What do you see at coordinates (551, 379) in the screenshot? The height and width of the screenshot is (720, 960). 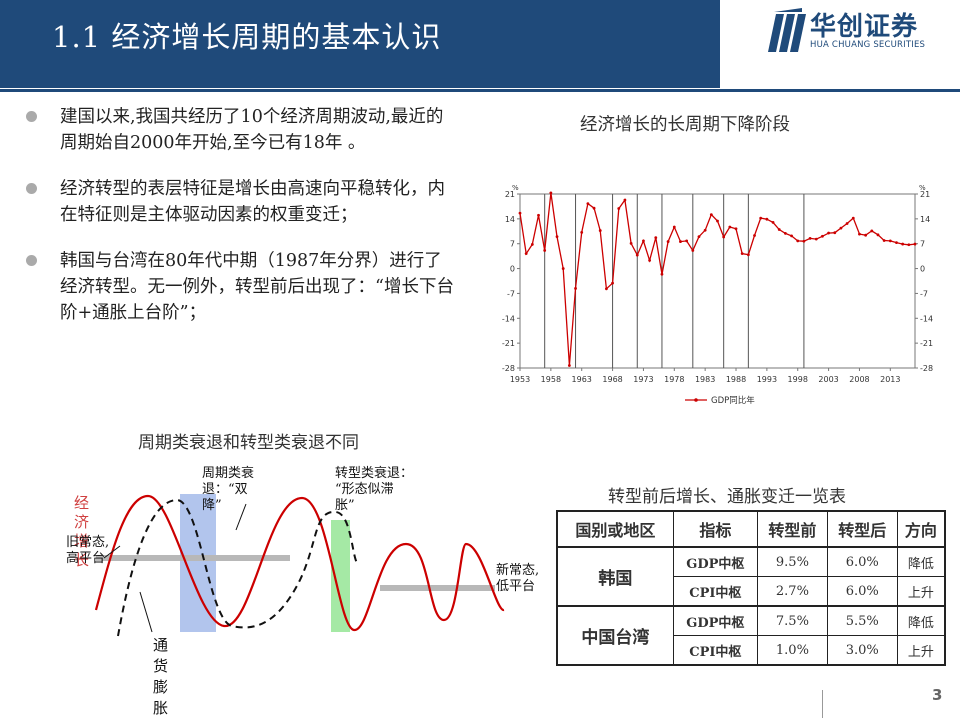 I see `x-tick-label: 1958` at bounding box center [551, 379].